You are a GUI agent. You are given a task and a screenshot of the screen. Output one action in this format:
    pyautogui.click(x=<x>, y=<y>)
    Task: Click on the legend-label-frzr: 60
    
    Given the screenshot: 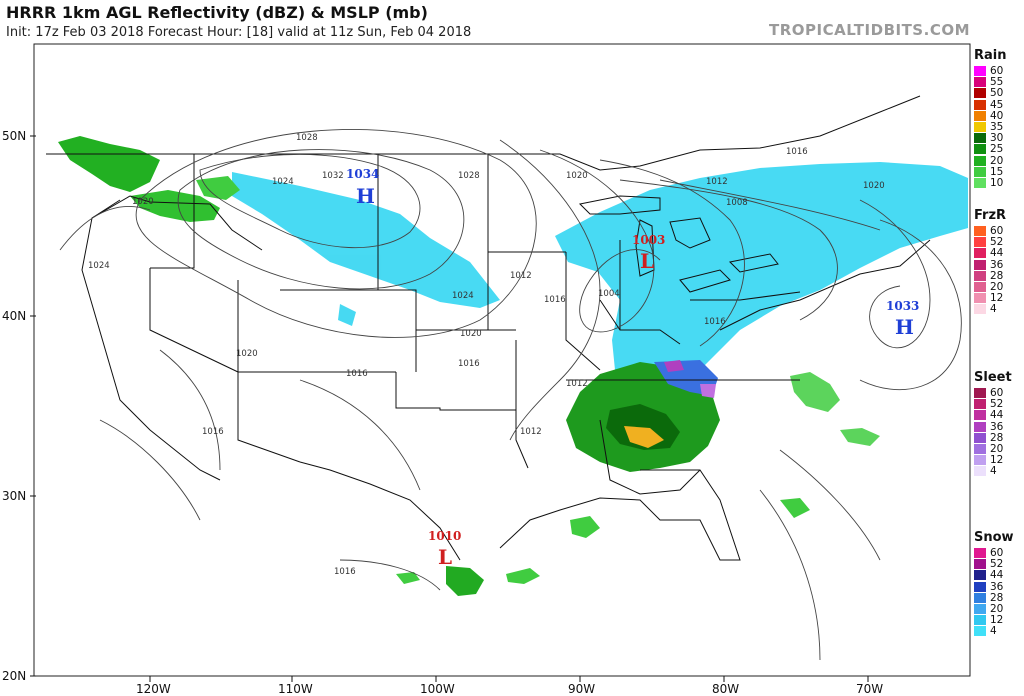 What is the action you would take?
    pyautogui.click(x=997, y=231)
    